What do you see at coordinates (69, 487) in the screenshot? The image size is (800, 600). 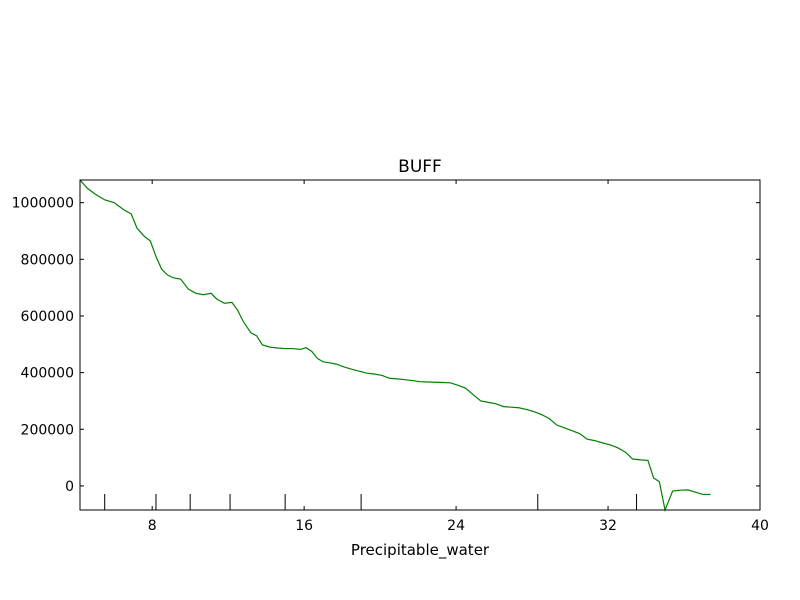 I see `y-tick-label: 0` at bounding box center [69, 487].